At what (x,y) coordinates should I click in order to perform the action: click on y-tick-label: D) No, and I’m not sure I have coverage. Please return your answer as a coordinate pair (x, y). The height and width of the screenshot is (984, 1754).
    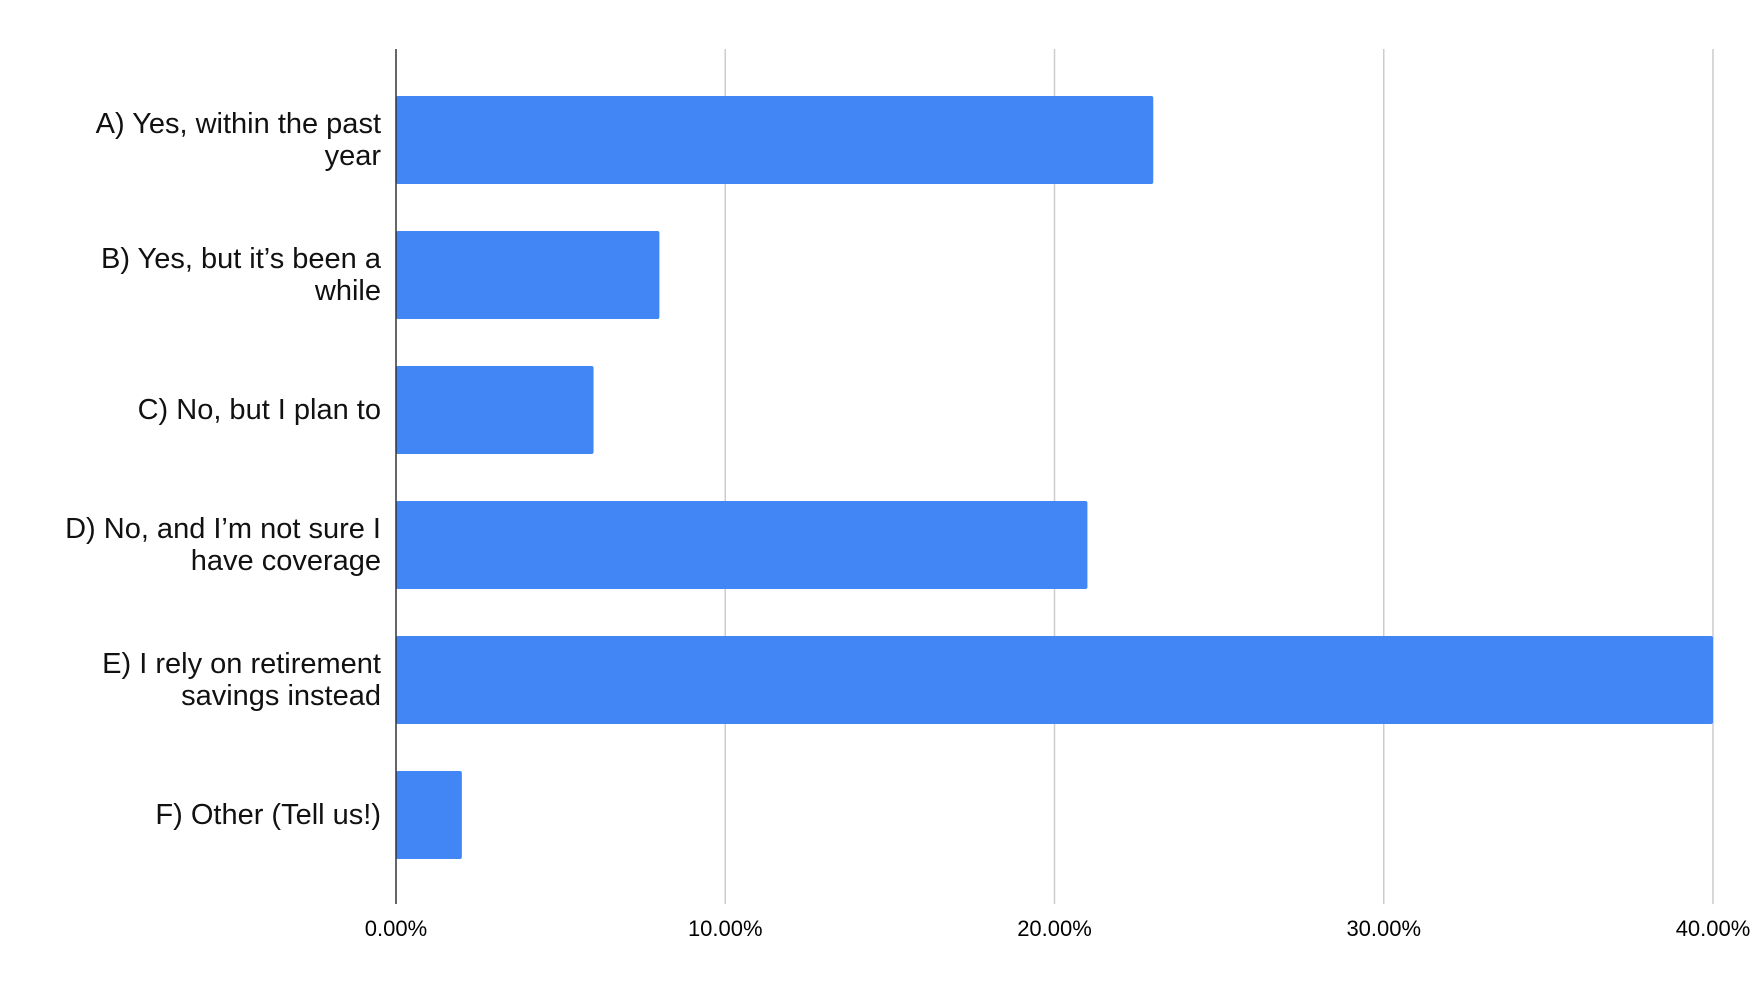
    Looking at the image, I should click on (223, 545).